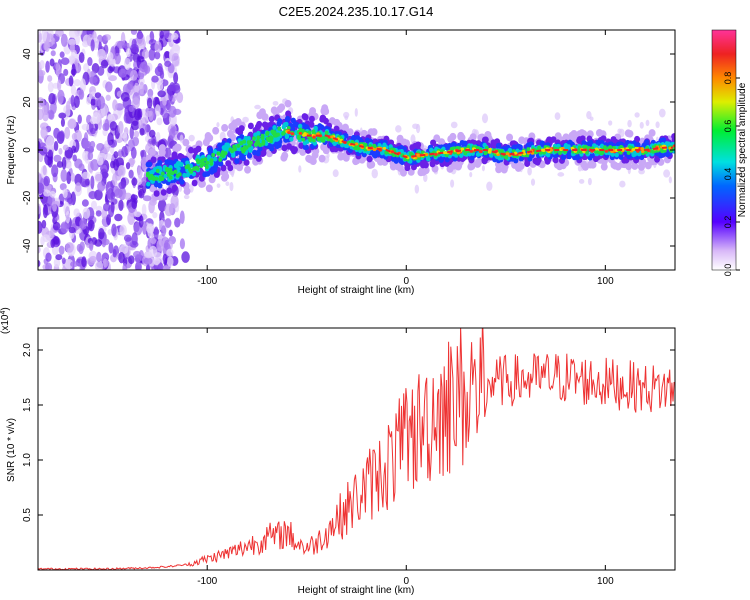 The image size is (750, 600). I want to click on spectrogram-y-tick-label: 20, so click(27, 102).